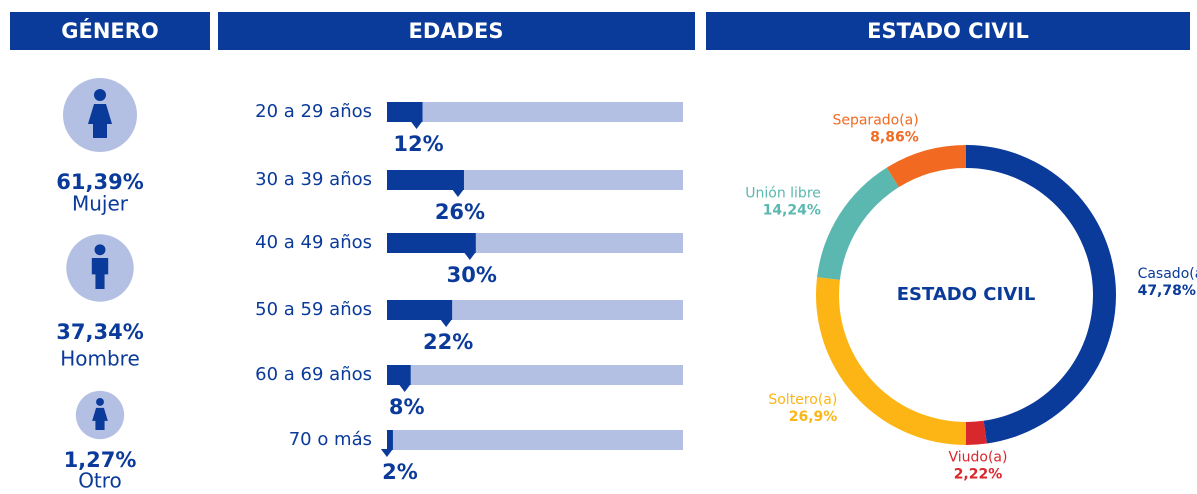  I want to click on category-label: 40 a 49 años, so click(313, 242).